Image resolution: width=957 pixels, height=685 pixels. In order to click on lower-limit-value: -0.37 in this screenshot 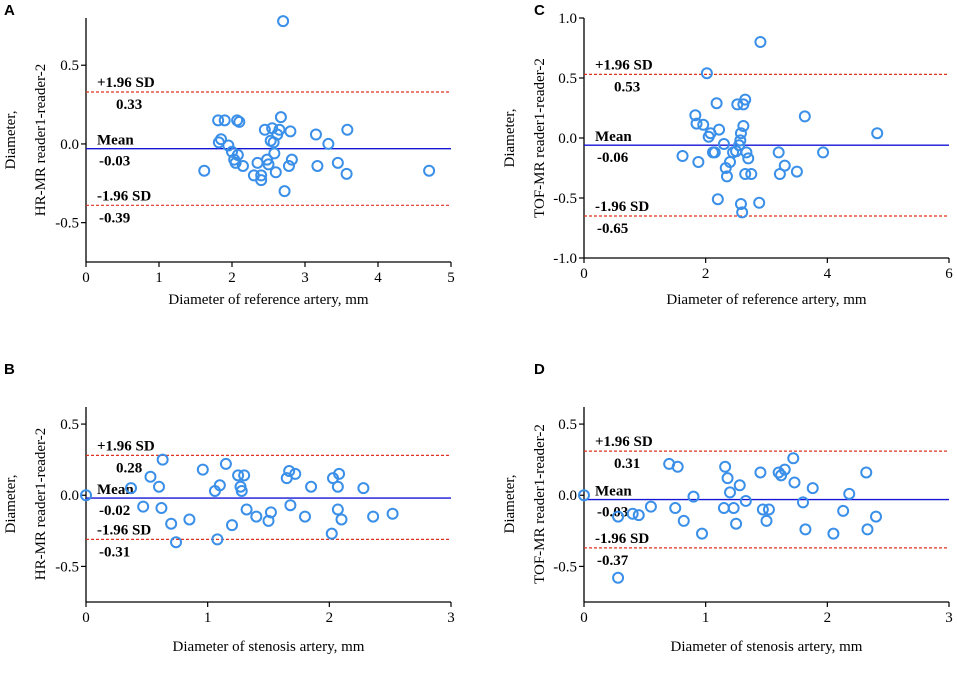, I will do `click(613, 561)`.